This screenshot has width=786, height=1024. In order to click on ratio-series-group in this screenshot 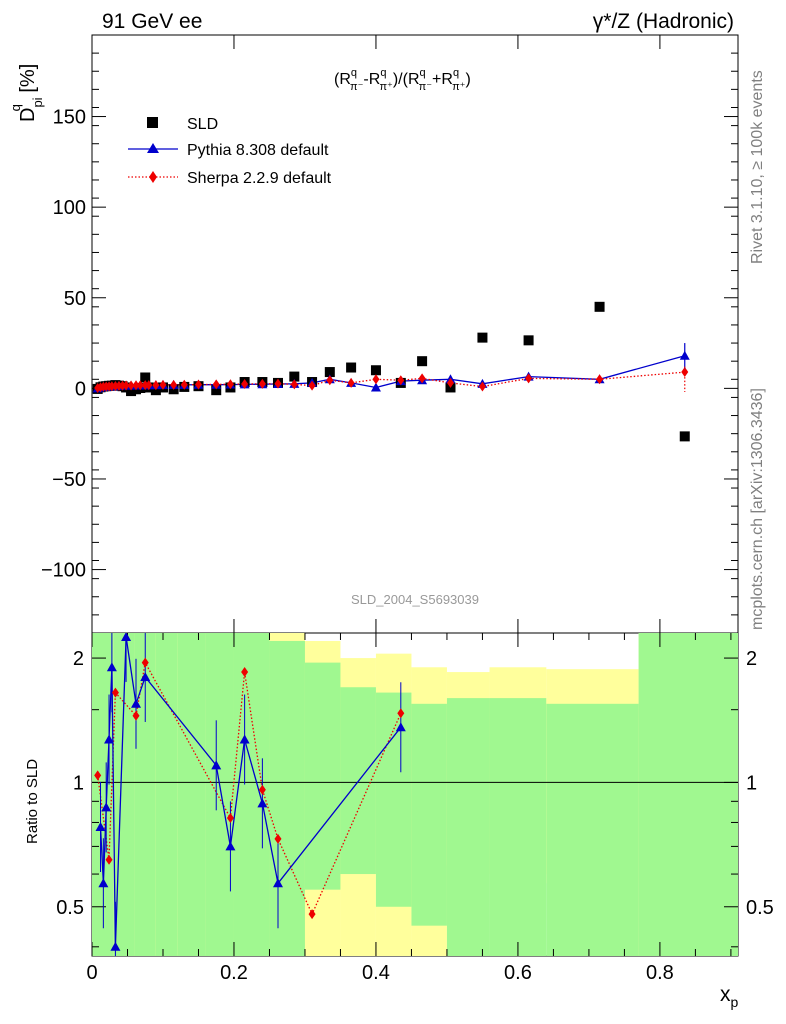, I will do `click(250, 794)`.